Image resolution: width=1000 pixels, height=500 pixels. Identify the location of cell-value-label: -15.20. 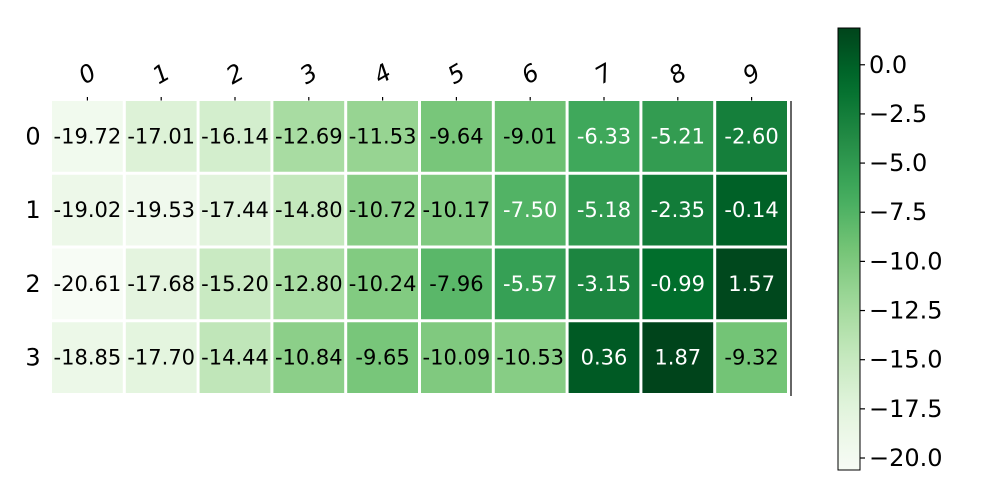
(235, 284).